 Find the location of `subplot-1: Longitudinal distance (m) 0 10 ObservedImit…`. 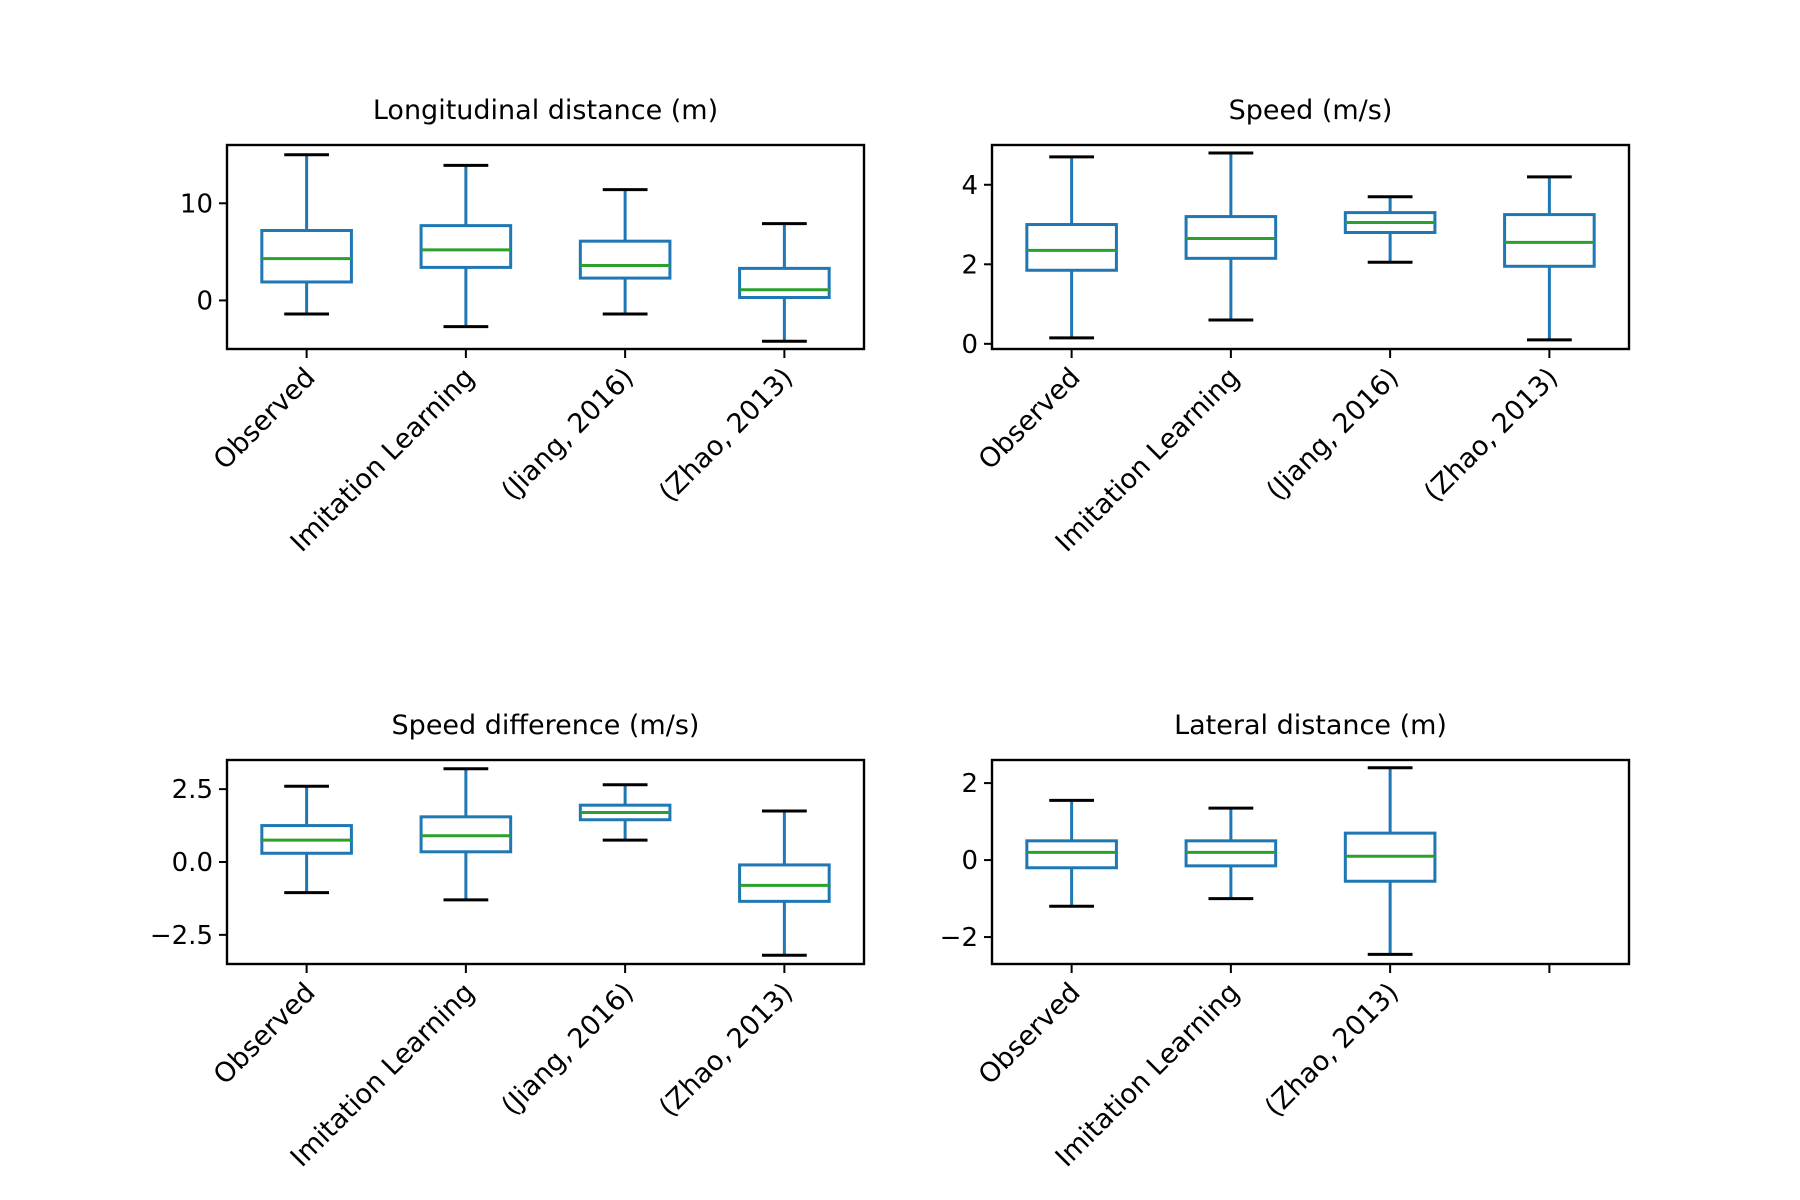

subplot-1: Longitudinal distance (m) 0 10 ObservedImit… is located at coordinates (523, 326).